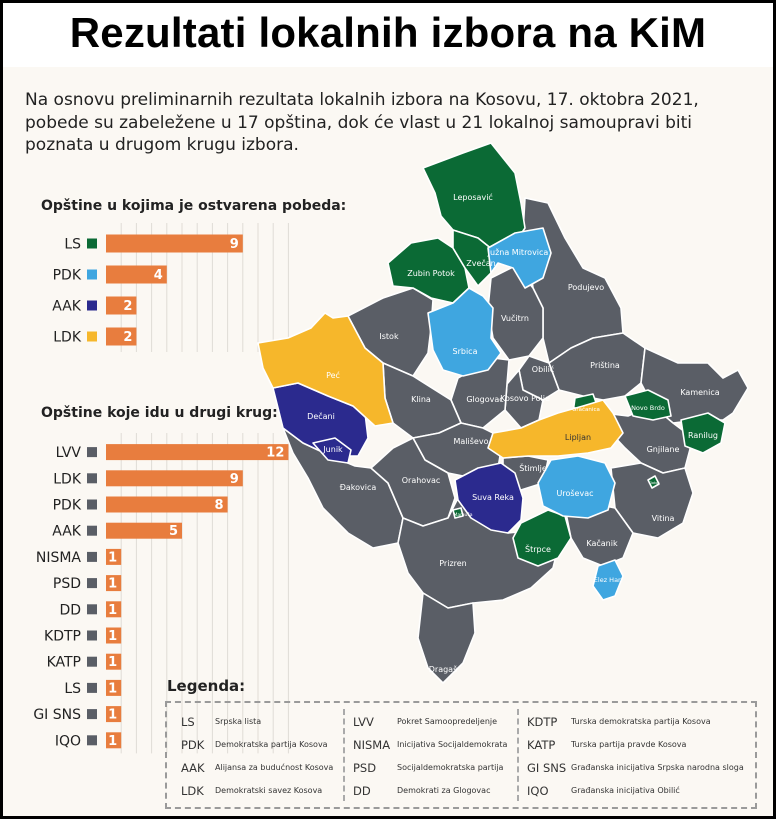 Image resolution: width=776 pixels, height=819 pixels. What do you see at coordinates (653, 482) in the screenshot?
I see `map-region-klokot` at bounding box center [653, 482].